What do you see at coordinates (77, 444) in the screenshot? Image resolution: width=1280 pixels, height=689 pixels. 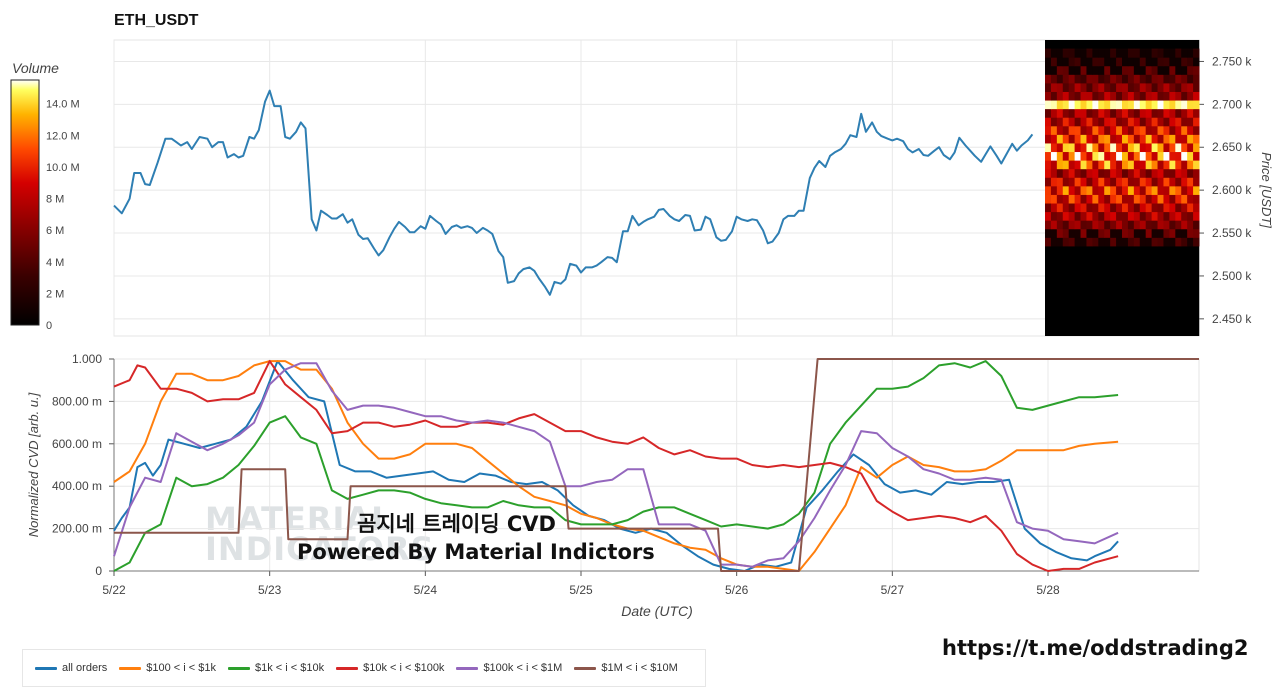 I see `cvd-y-tick-label: 600.00 m` at bounding box center [77, 444].